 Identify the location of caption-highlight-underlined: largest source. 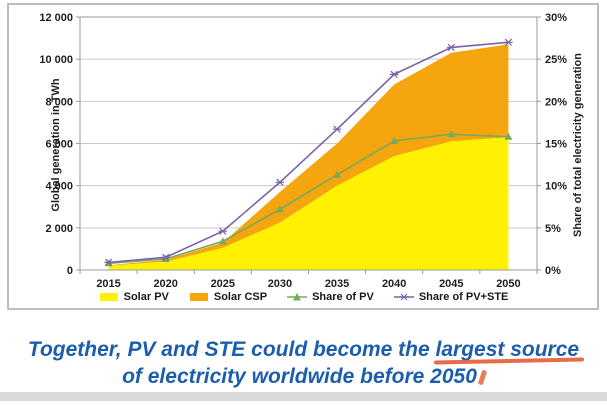
(507, 349).